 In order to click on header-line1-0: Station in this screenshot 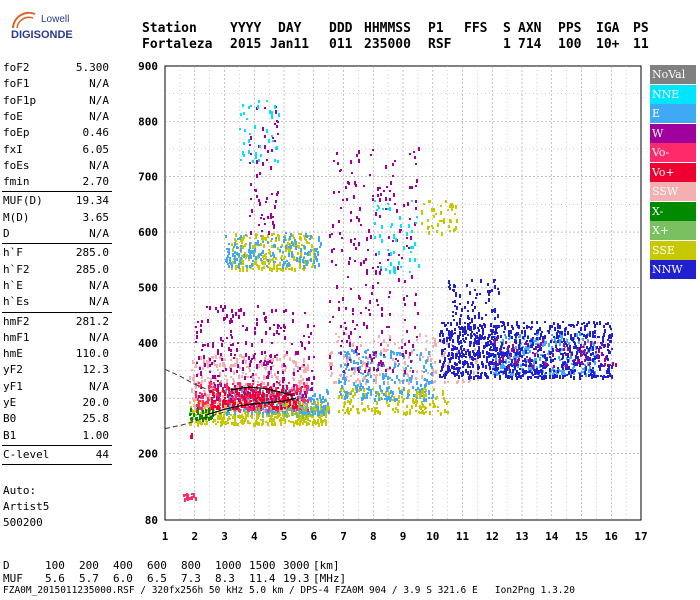, I will do `click(169, 28)`.